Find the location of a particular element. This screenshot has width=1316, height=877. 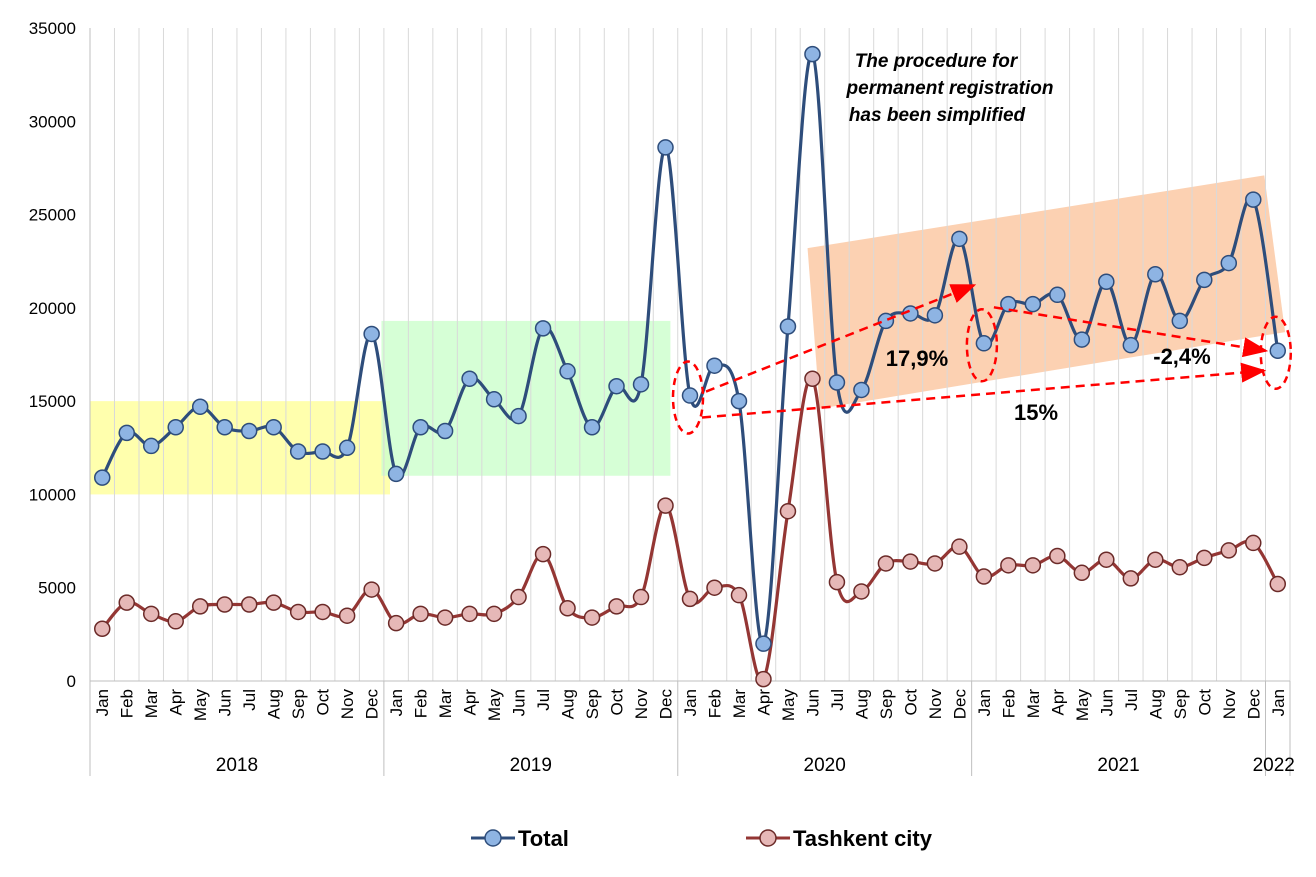

legend: Total Tashkent city is located at coordinates (702, 838).